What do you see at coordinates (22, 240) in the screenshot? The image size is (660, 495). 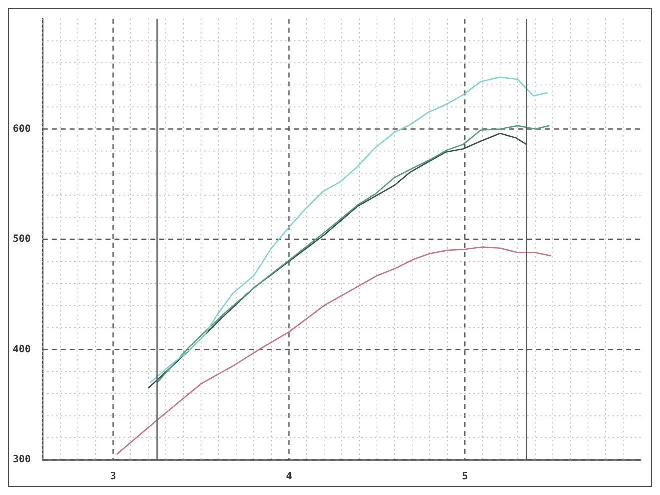 I see `y-tick-label: 500` at bounding box center [22, 240].